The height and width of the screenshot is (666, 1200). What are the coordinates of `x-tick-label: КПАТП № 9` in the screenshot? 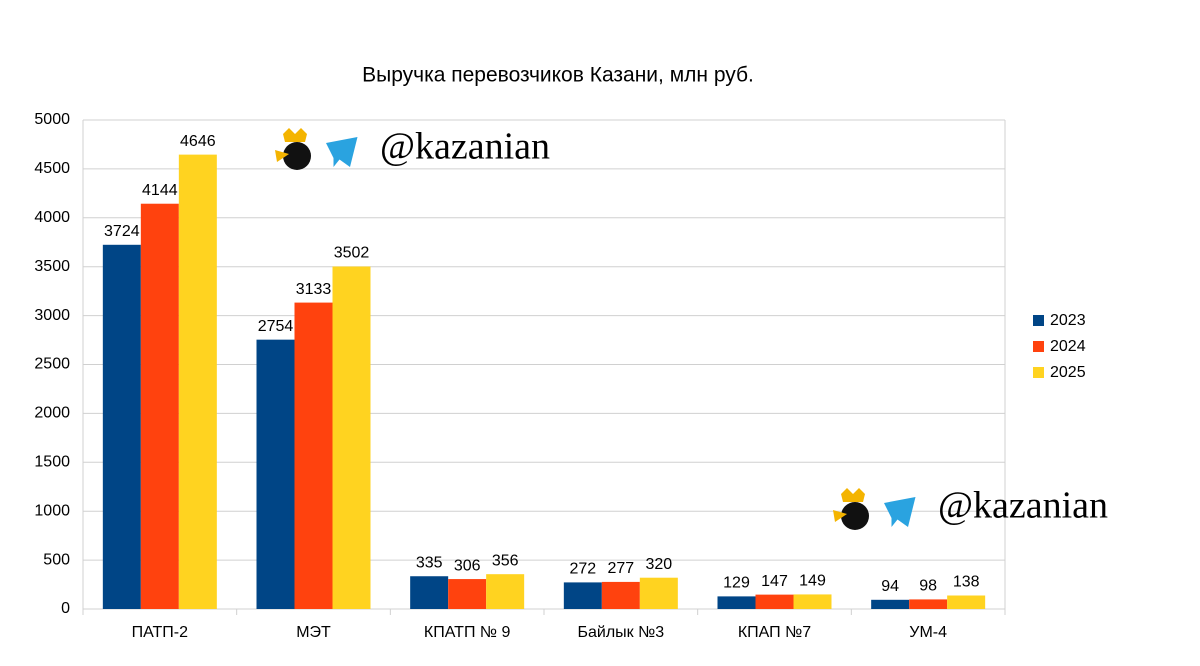 It's located at (467, 632).